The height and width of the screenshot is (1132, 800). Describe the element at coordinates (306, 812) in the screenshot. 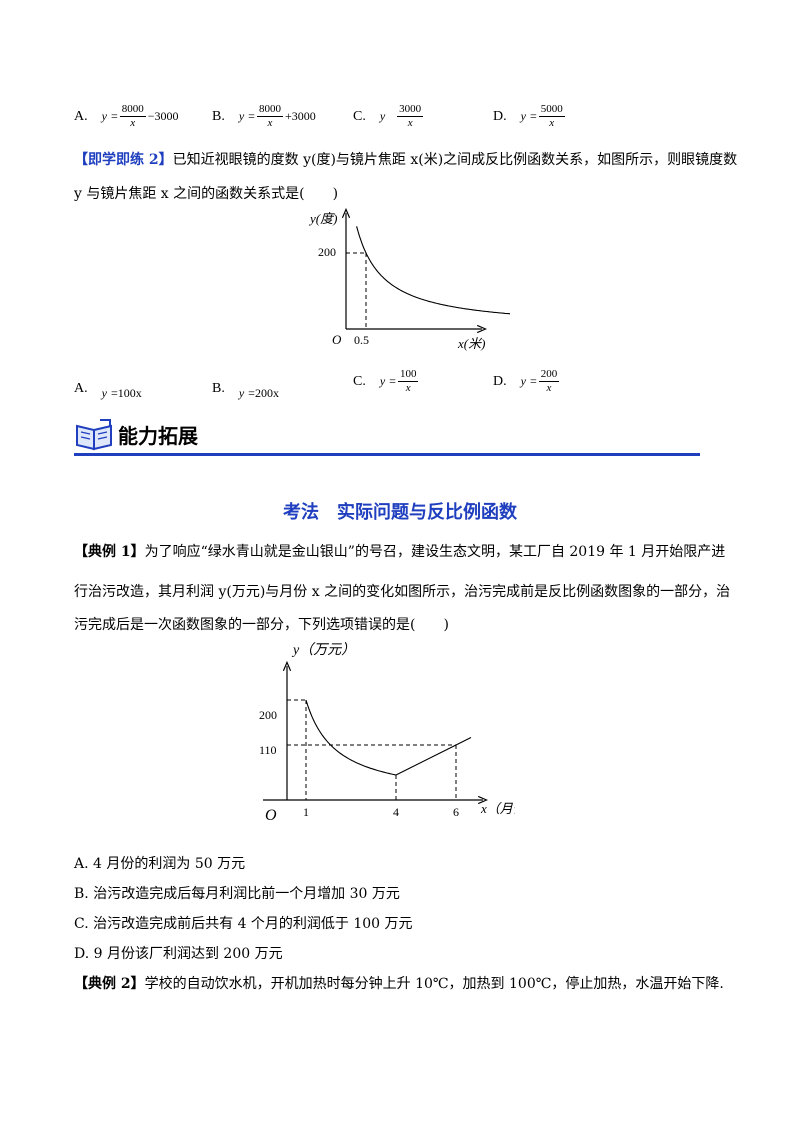

I see `x-tick-1: 1` at that location.